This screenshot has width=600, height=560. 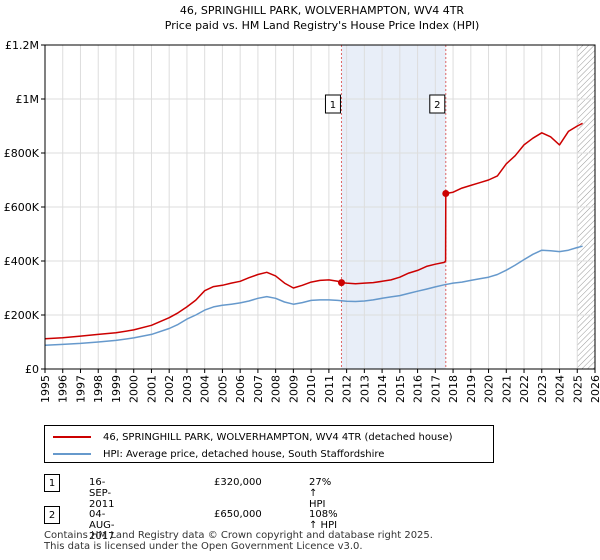 I want to click on x-tick-label: 2006, so click(x=240, y=389).